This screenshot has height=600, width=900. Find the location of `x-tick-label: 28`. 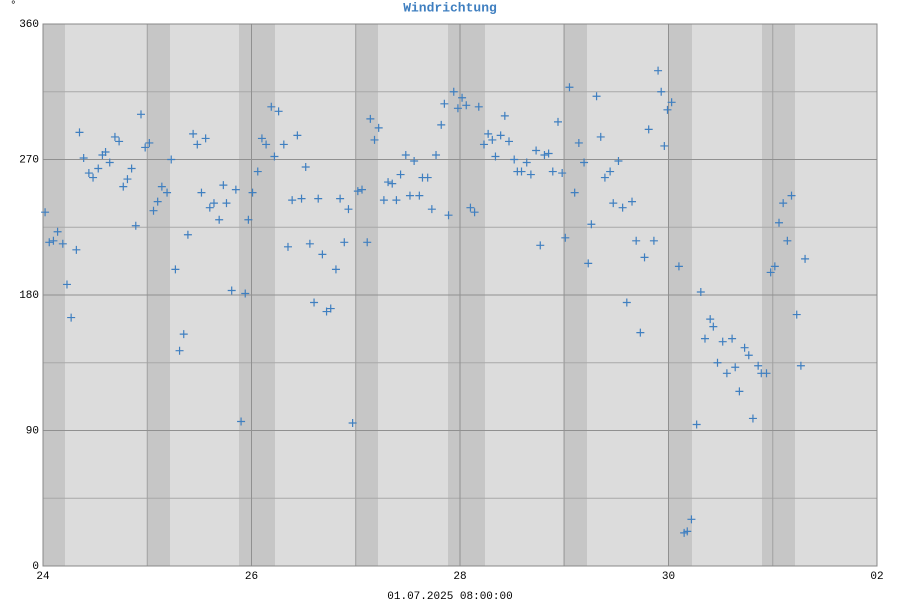

x-tick-label: 28 is located at coordinates (459, 577).